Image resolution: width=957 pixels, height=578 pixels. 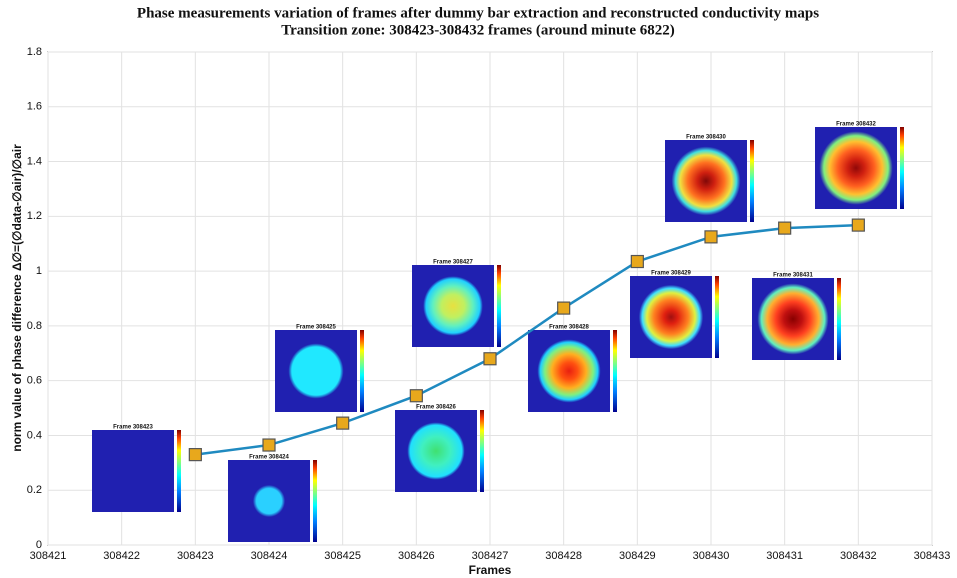 What do you see at coordinates (133, 471) in the screenshot?
I see `inset-background` at bounding box center [133, 471].